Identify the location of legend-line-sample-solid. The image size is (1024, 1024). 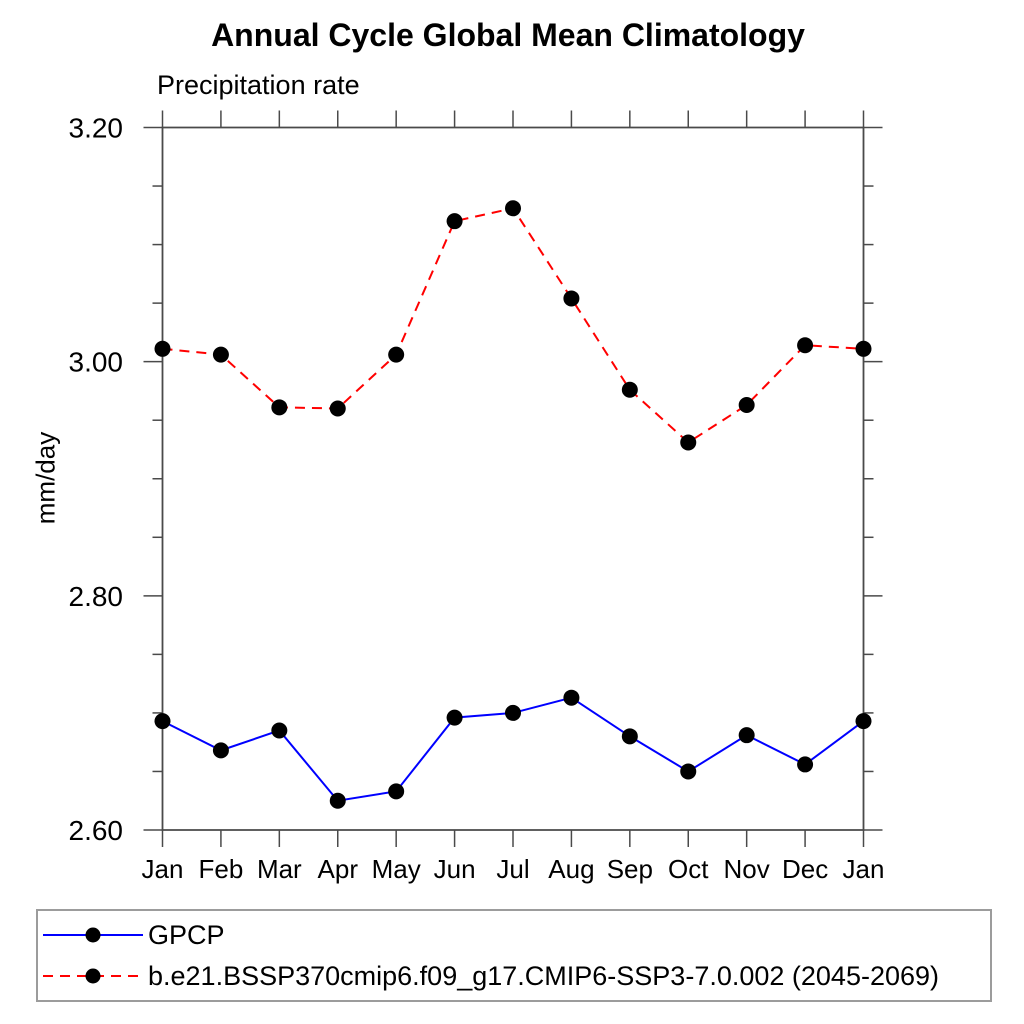
(93, 935).